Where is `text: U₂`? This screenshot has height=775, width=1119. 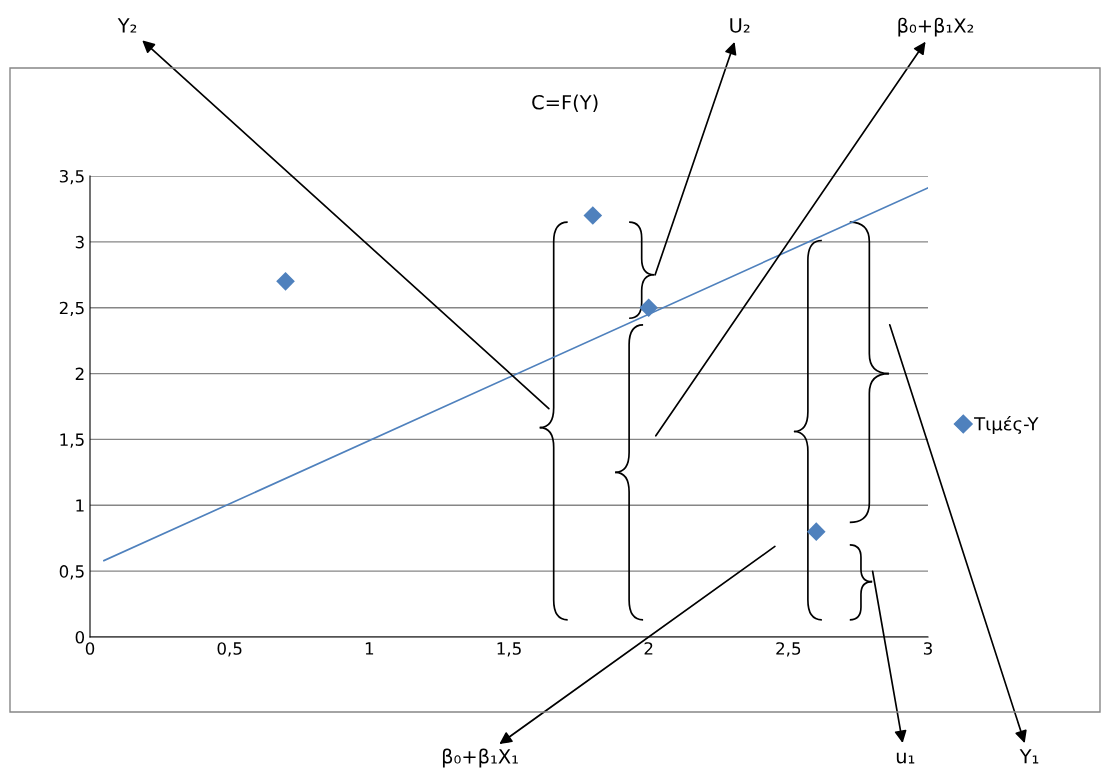 text: U₂ is located at coordinates (740, 25).